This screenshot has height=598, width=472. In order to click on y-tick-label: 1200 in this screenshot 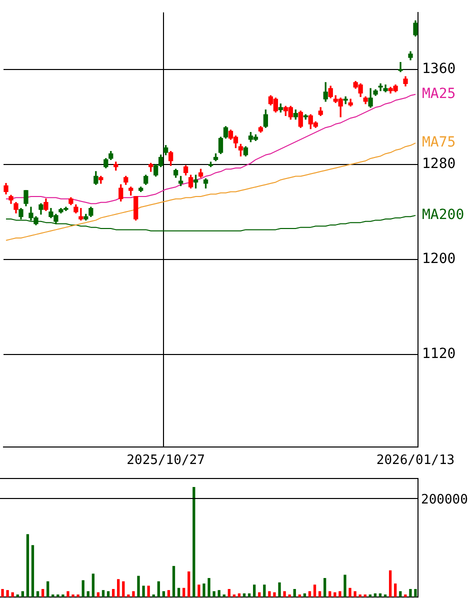, I will do `click(439, 259)`.